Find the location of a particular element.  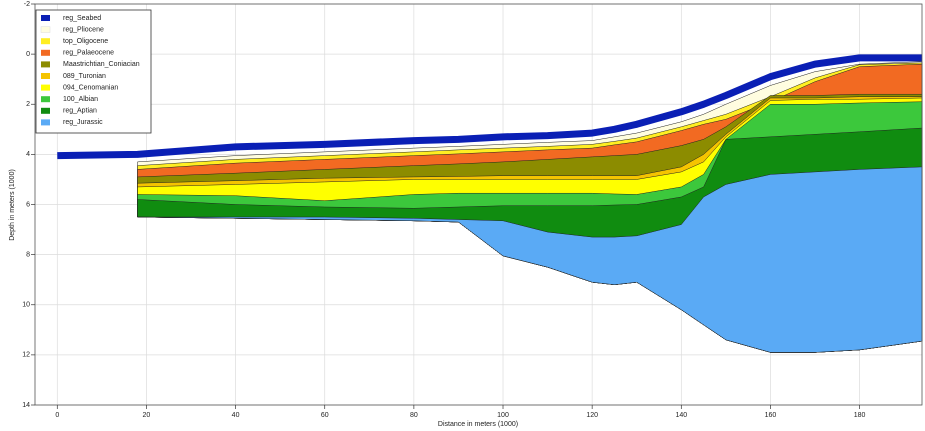

legend-label: reg_Palaeocene is located at coordinates (88, 53).